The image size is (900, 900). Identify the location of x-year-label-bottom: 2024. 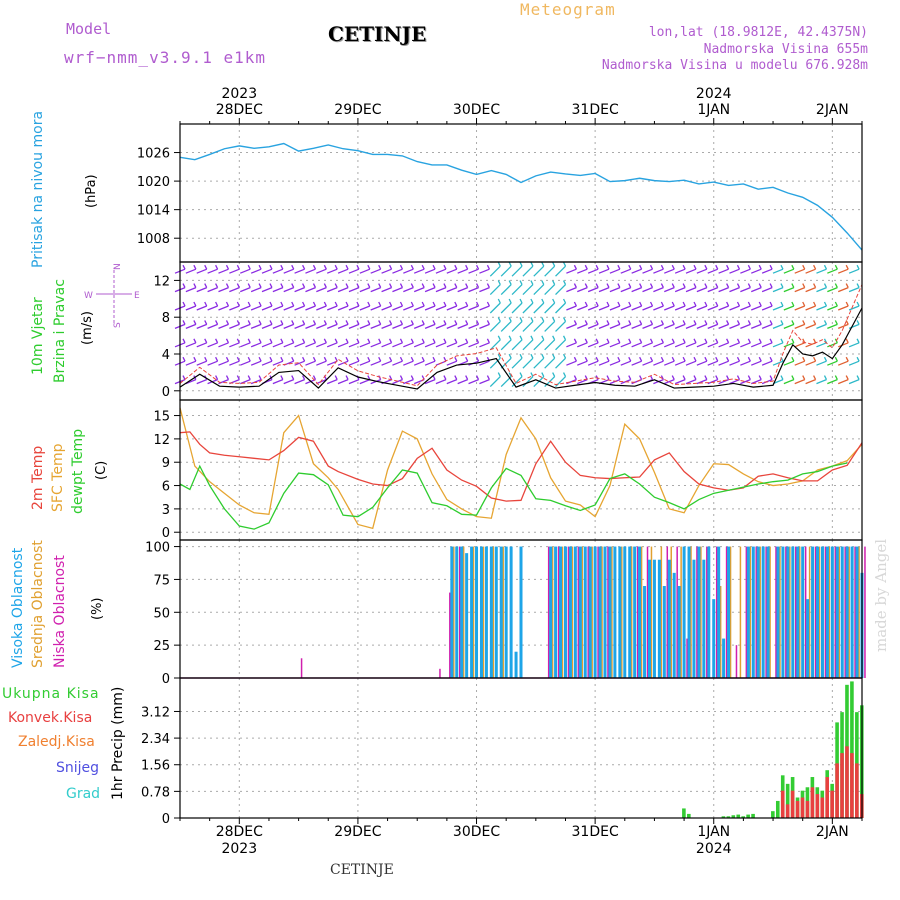
(714, 849).